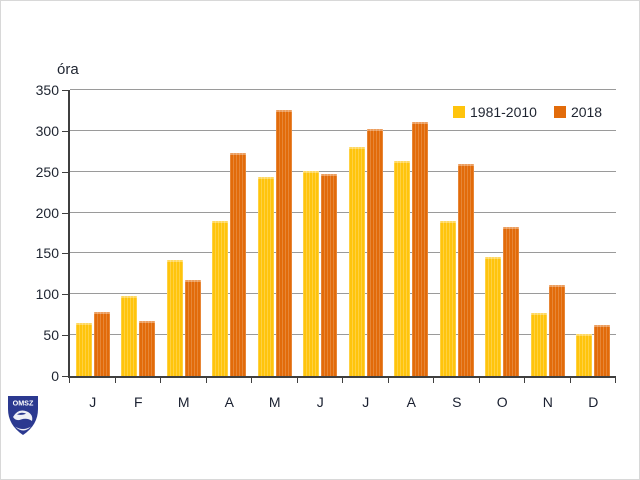  Describe the element at coordinates (366, 402) in the screenshot. I see `month-label-7: J` at that location.